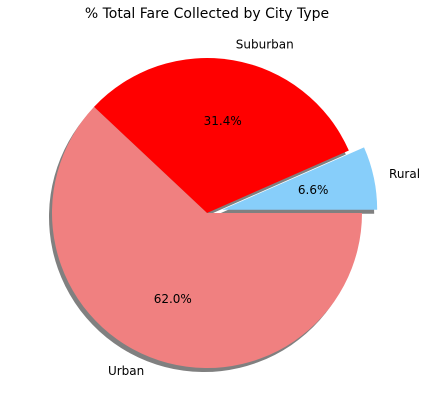  Describe the element at coordinates (404, 174) in the screenshot. I see `slice-label-rural: Rural` at that location.